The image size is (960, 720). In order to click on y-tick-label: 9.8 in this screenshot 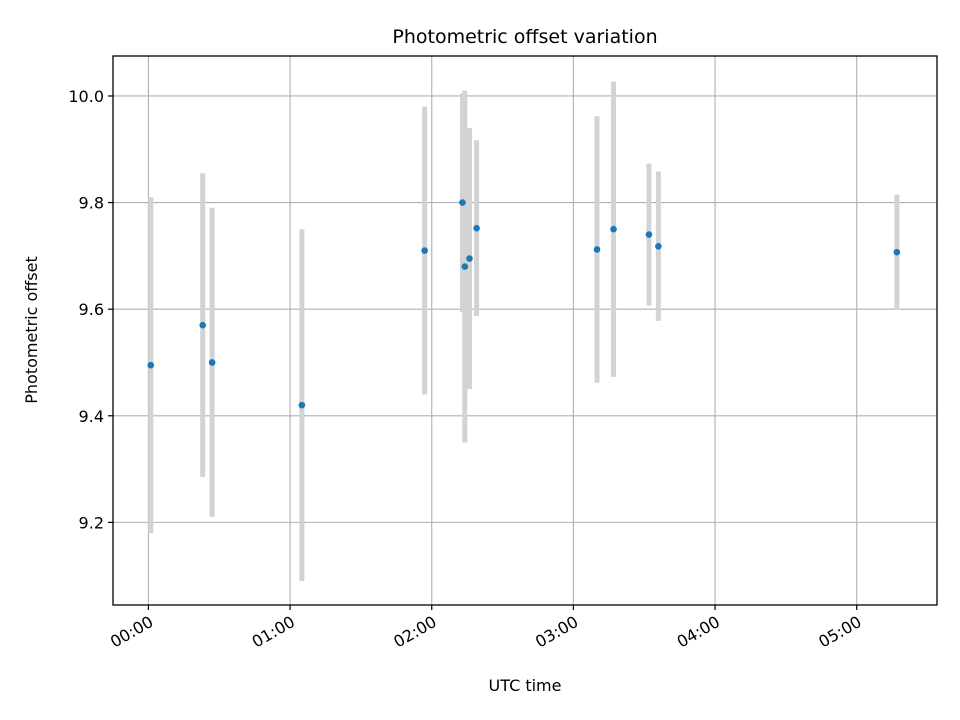, I will do `click(91, 203)`.